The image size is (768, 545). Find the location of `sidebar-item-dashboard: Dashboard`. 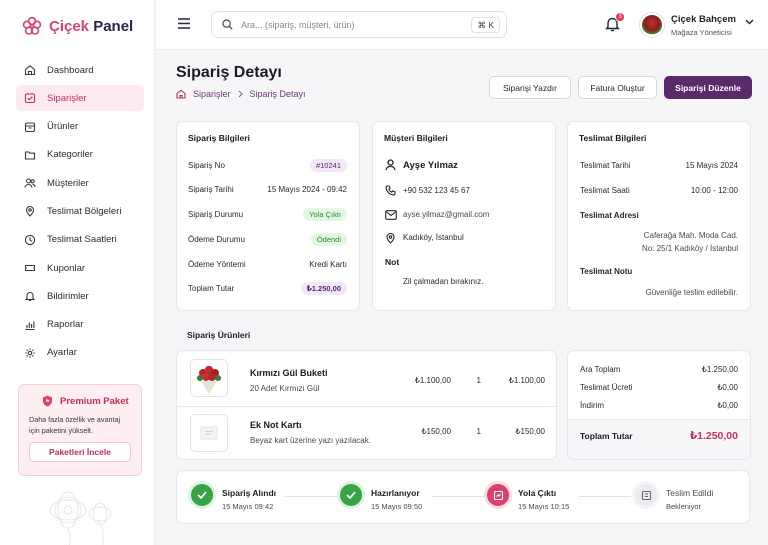

sidebar-item-dashboard: Dashboard is located at coordinates (80, 70).